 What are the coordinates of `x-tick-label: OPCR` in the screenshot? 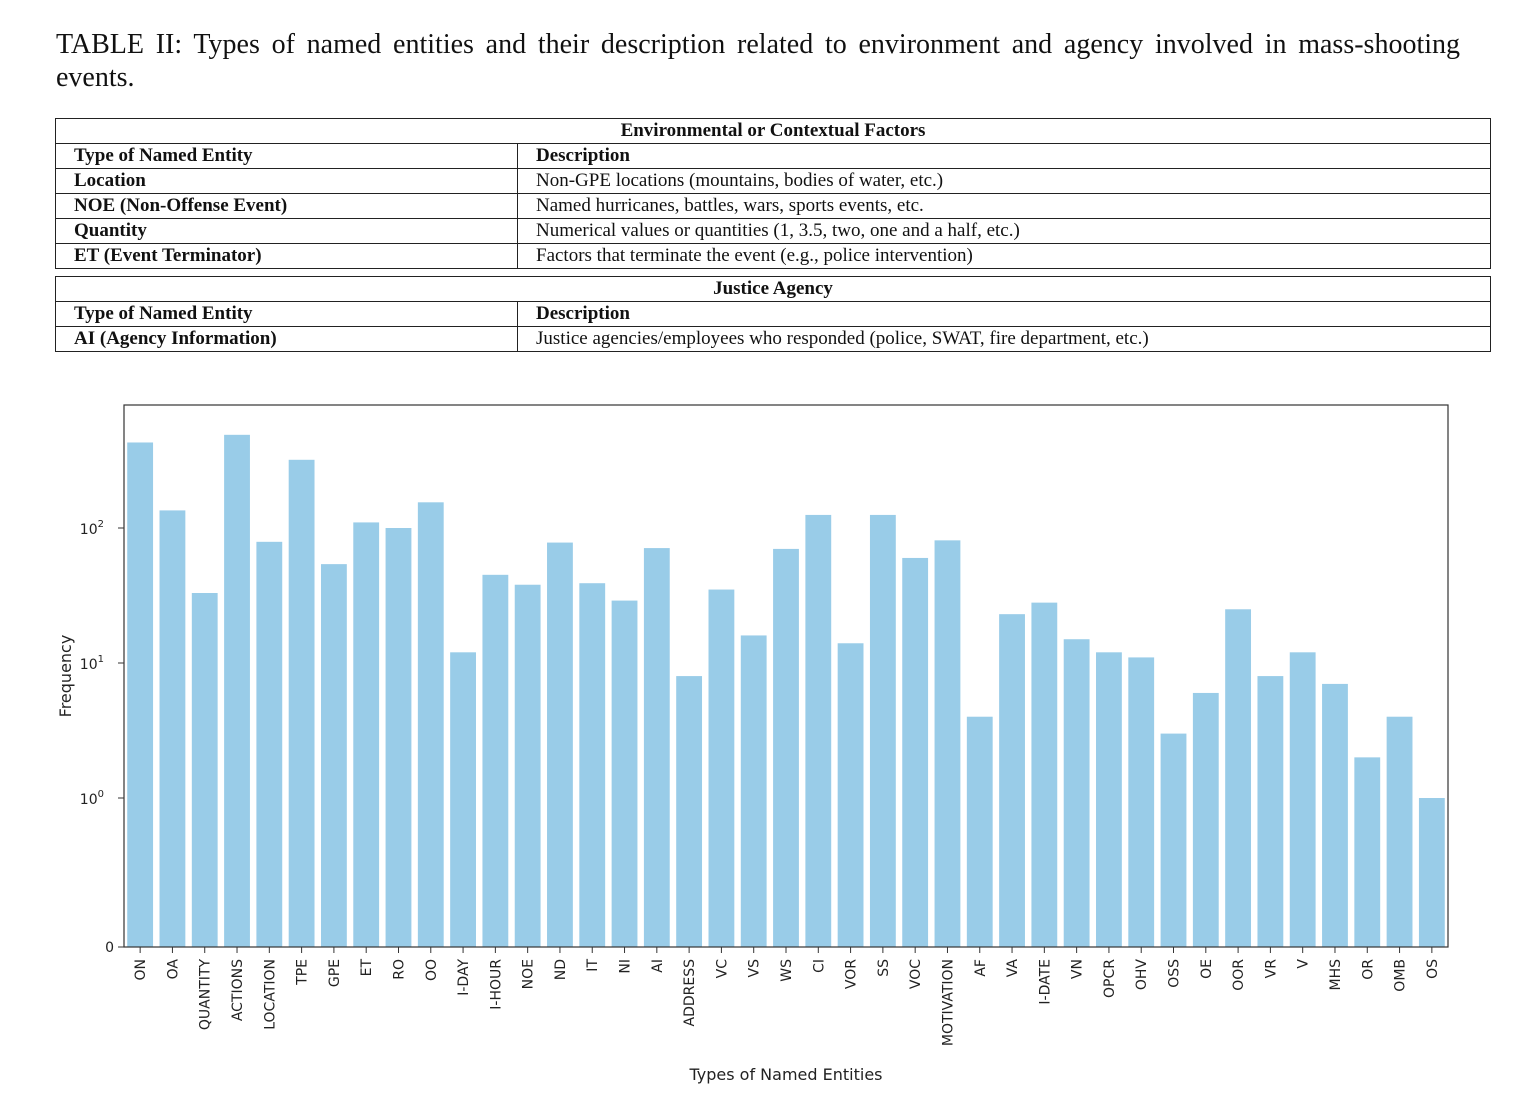 It's located at (1110, 978).